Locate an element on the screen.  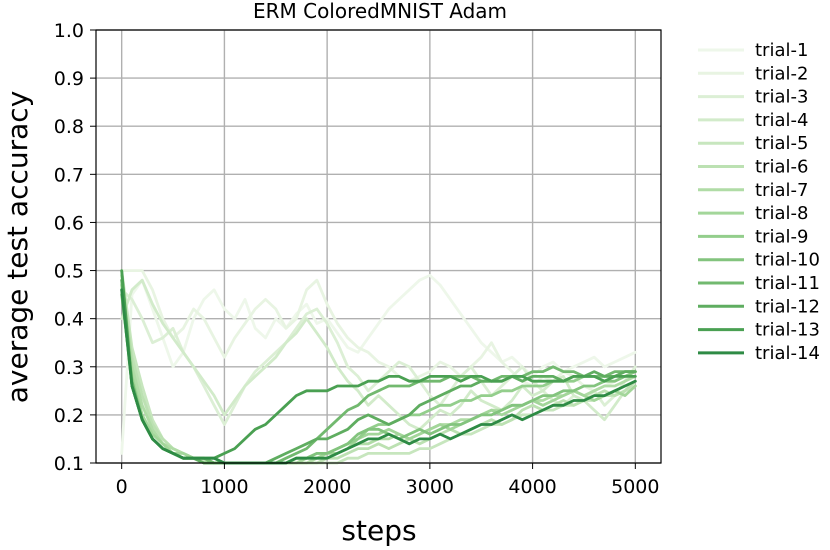
legend-label-trial-12: trial-12 is located at coordinates (787, 306).